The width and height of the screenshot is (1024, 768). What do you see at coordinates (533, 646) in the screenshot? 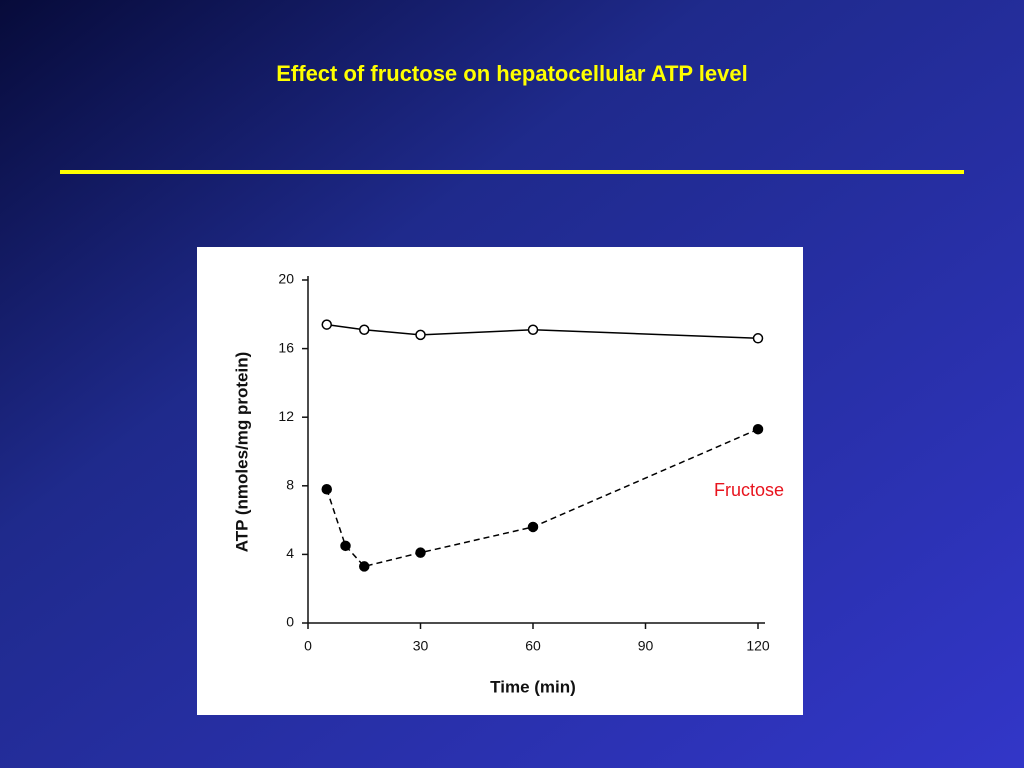
I see `x-tick-label: 60` at bounding box center [533, 646].